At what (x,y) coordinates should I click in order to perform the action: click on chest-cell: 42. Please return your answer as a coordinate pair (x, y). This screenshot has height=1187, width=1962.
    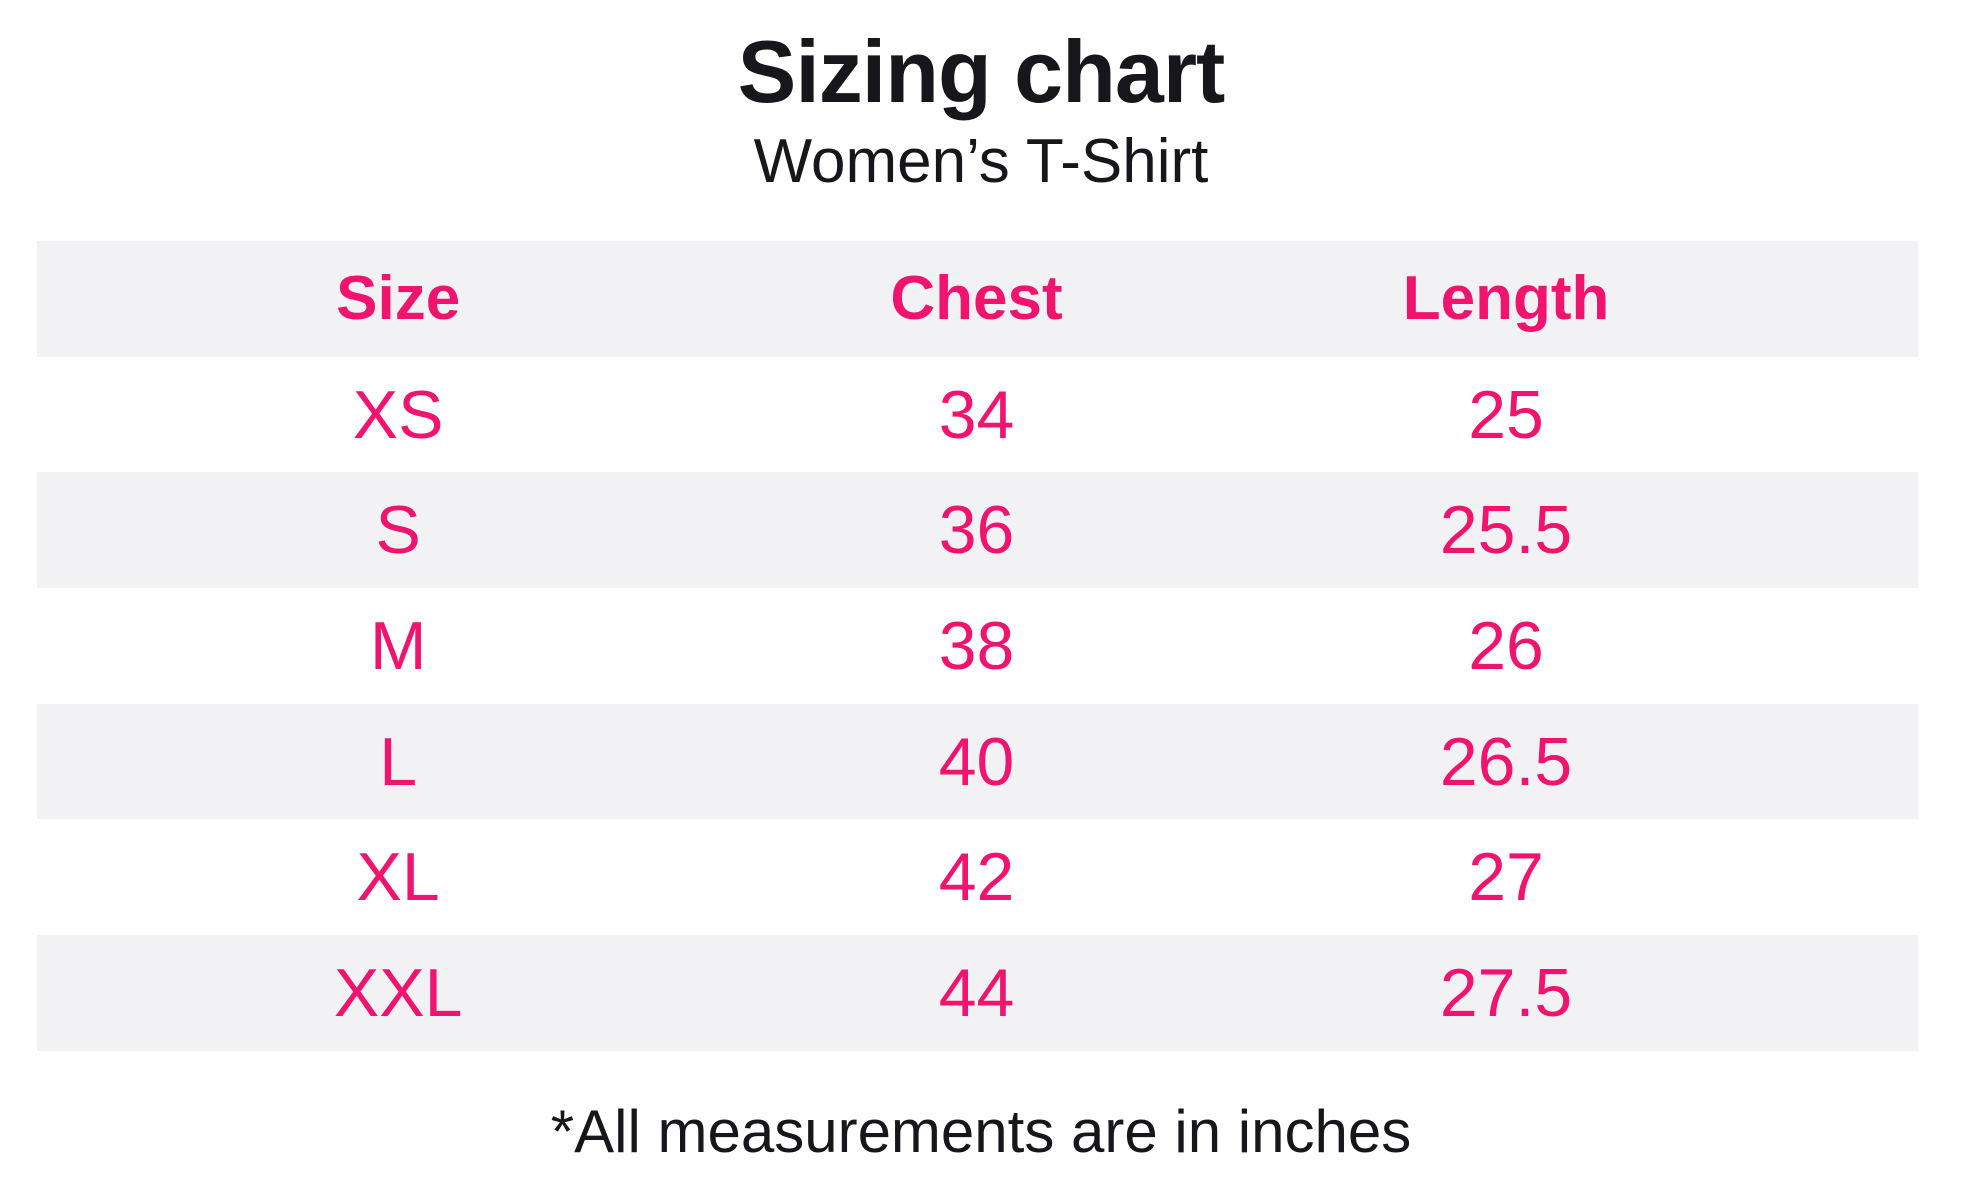
    Looking at the image, I should click on (976, 877).